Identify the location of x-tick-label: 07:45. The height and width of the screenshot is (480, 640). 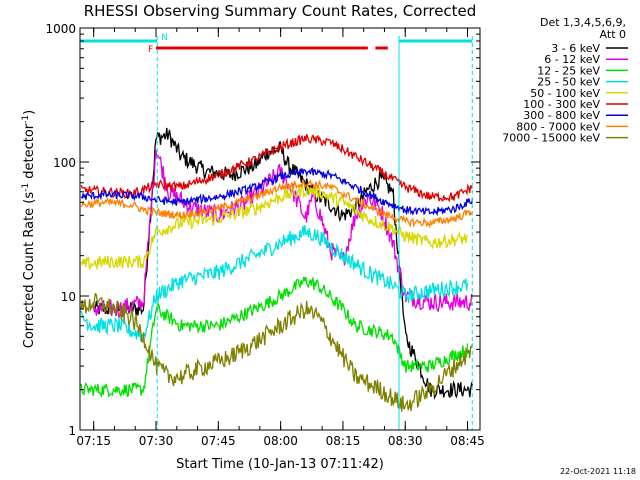
(218, 441).